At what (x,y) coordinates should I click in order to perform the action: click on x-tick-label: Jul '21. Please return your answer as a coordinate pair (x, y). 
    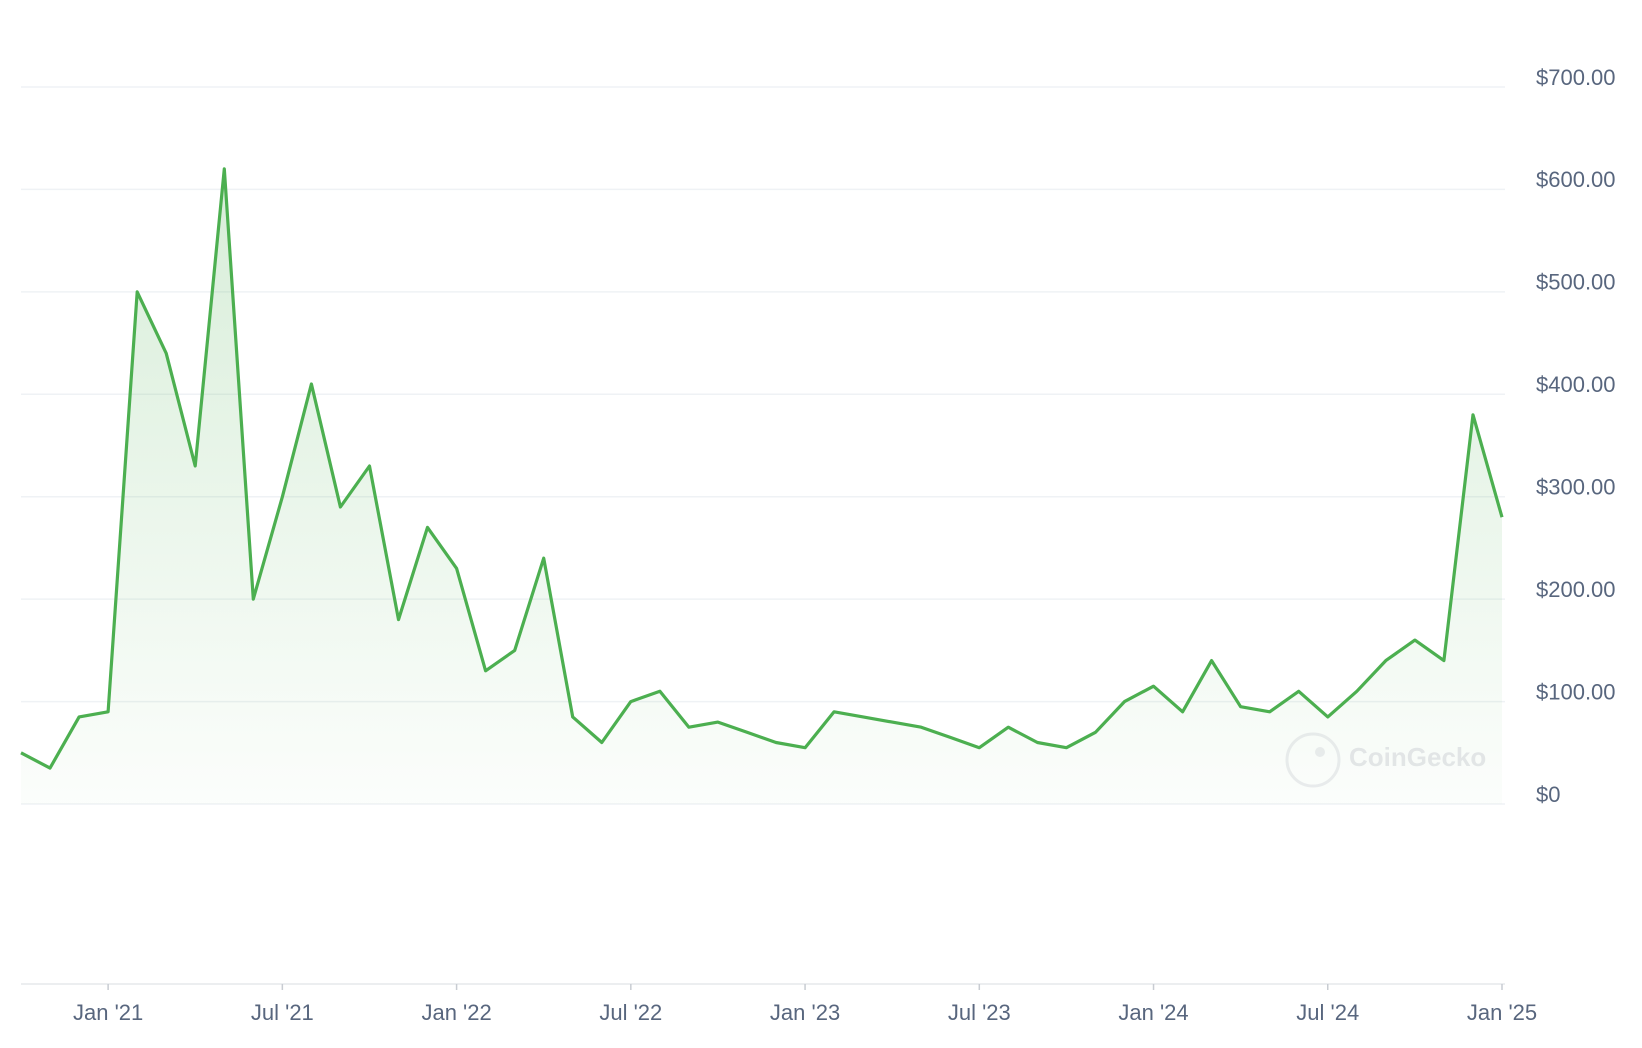
    Looking at the image, I should click on (282, 1012).